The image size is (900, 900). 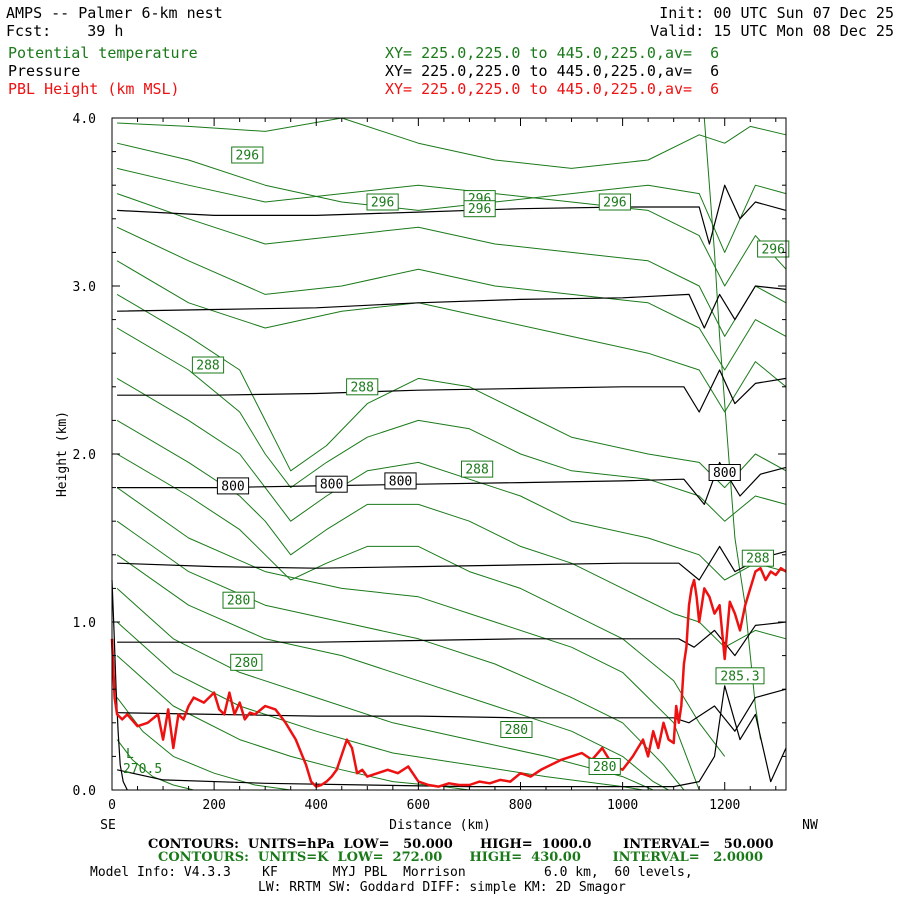 What do you see at coordinates (418, 805) in the screenshot?
I see `x-tick-label: 600` at bounding box center [418, 805].